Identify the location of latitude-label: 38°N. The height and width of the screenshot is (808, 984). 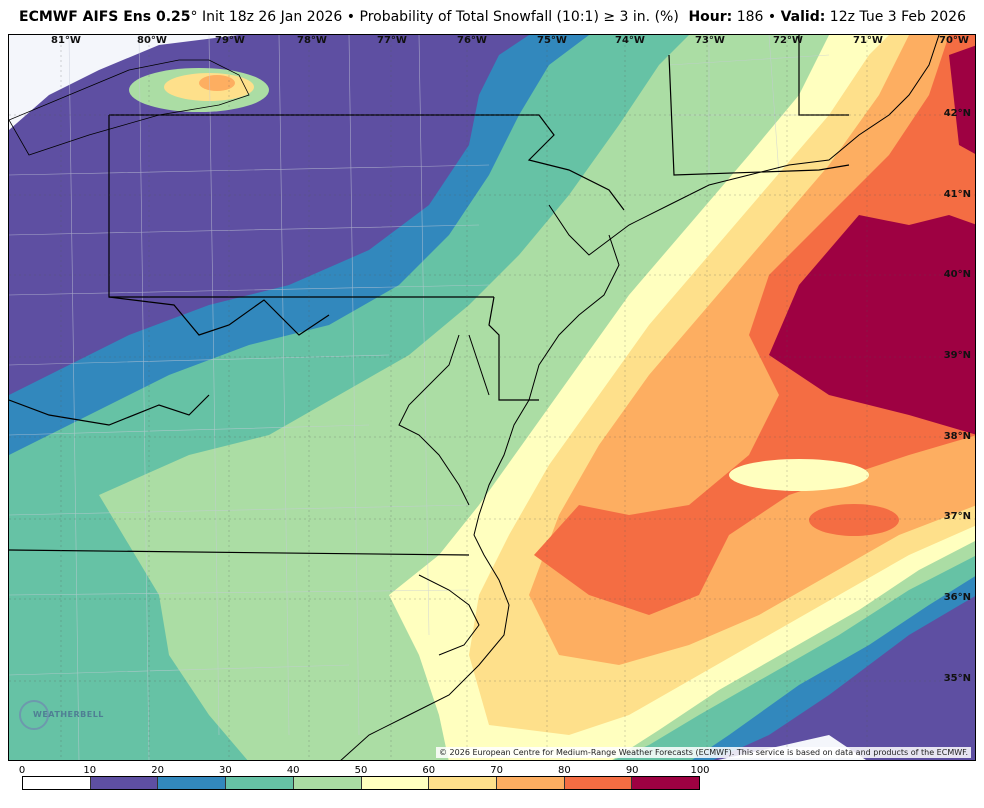
(957, 436).